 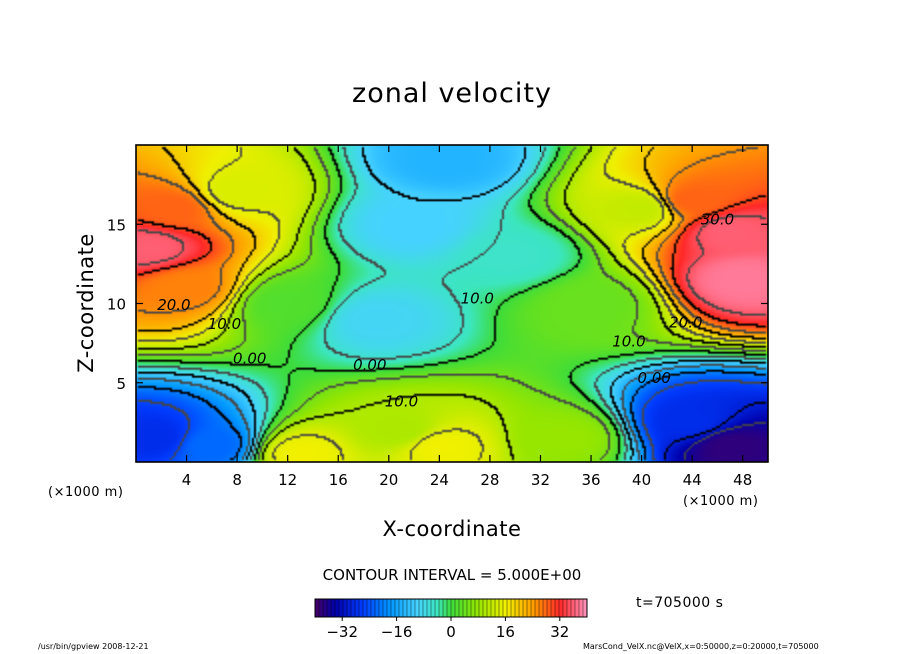 I want to click on y-tick-label: 5, so click(x=121, y=384).